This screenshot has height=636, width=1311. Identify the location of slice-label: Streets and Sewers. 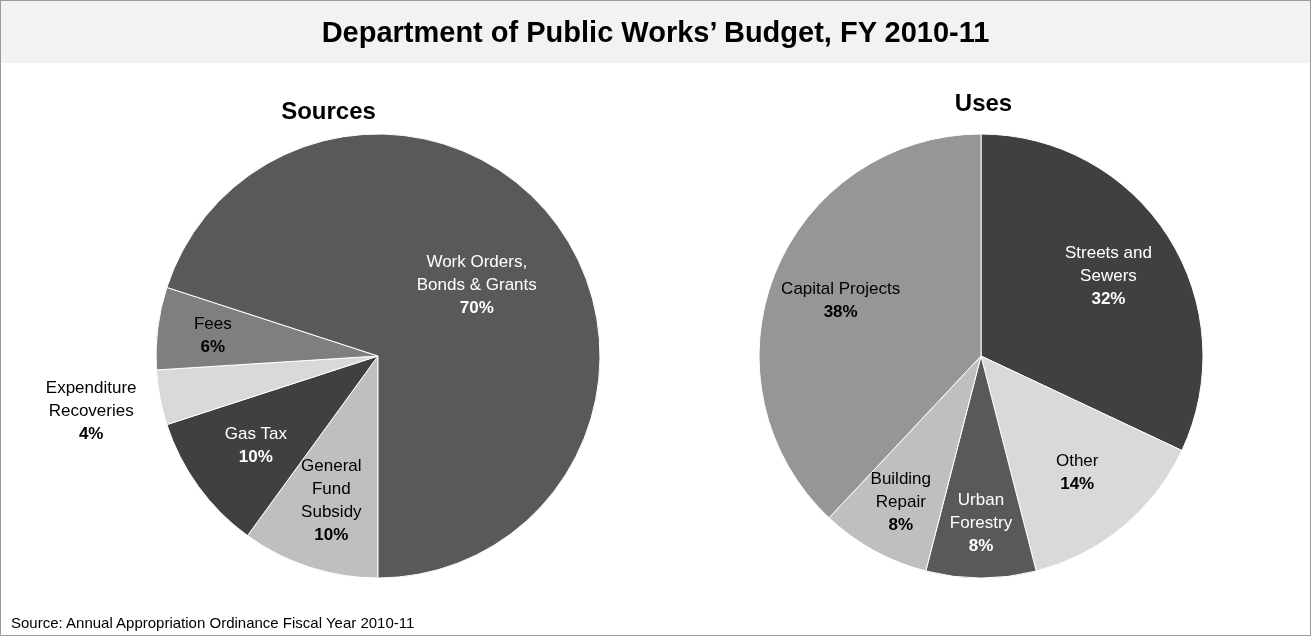
(1108, 263).